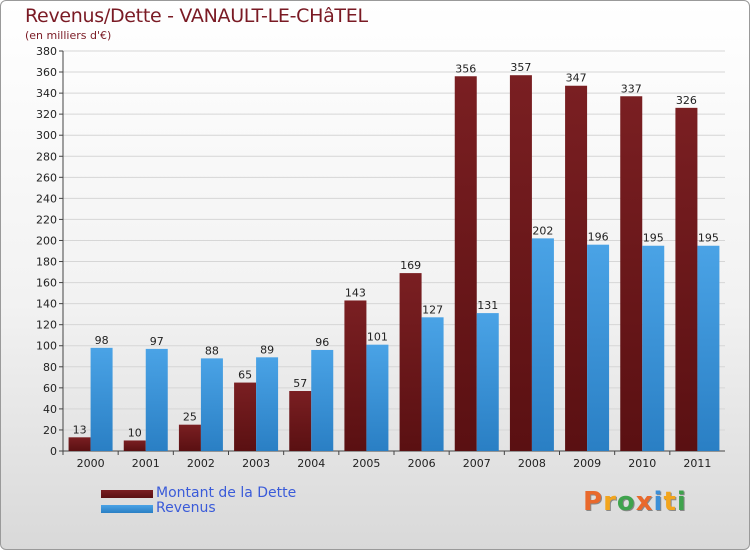 The height and width of the screenshot is (550, 750). Describe the element at coordinates (46, 72) in the screenshot. I see `y-tick-label: 360` at that location.